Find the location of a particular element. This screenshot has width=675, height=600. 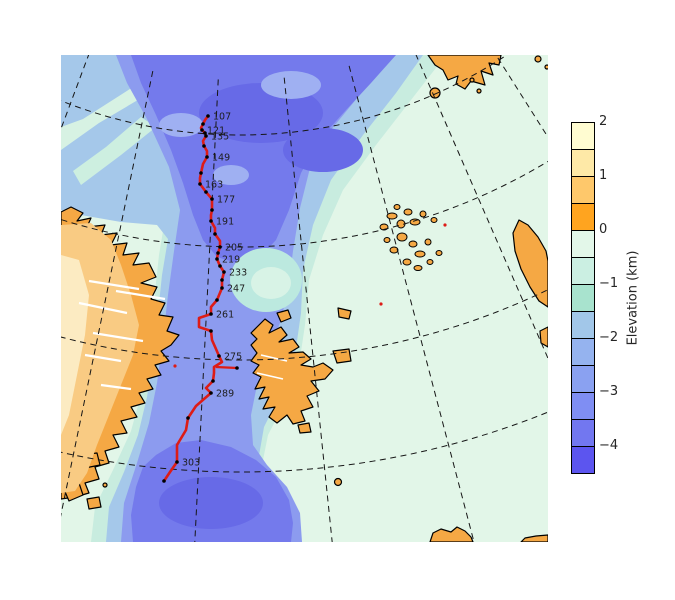

novaya-zemlya-landmass is located at coordinates (530, 283).